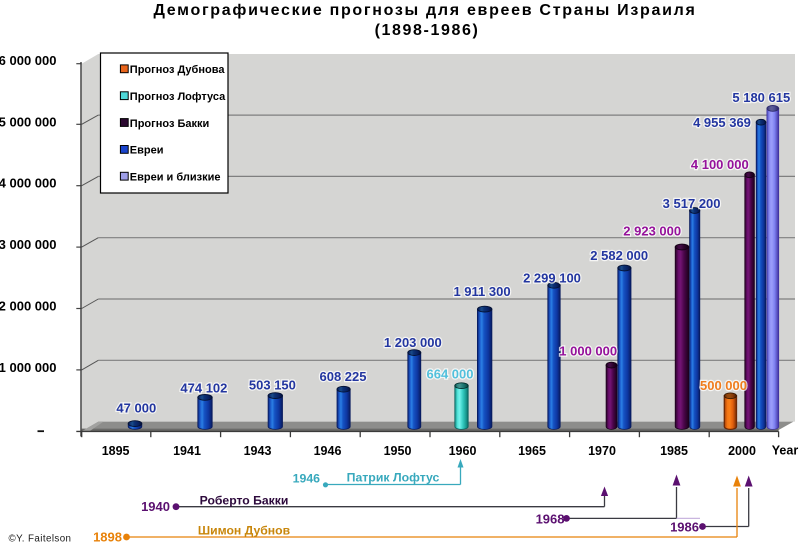  I want to click on svg-text: 1968, so click(550, 519).